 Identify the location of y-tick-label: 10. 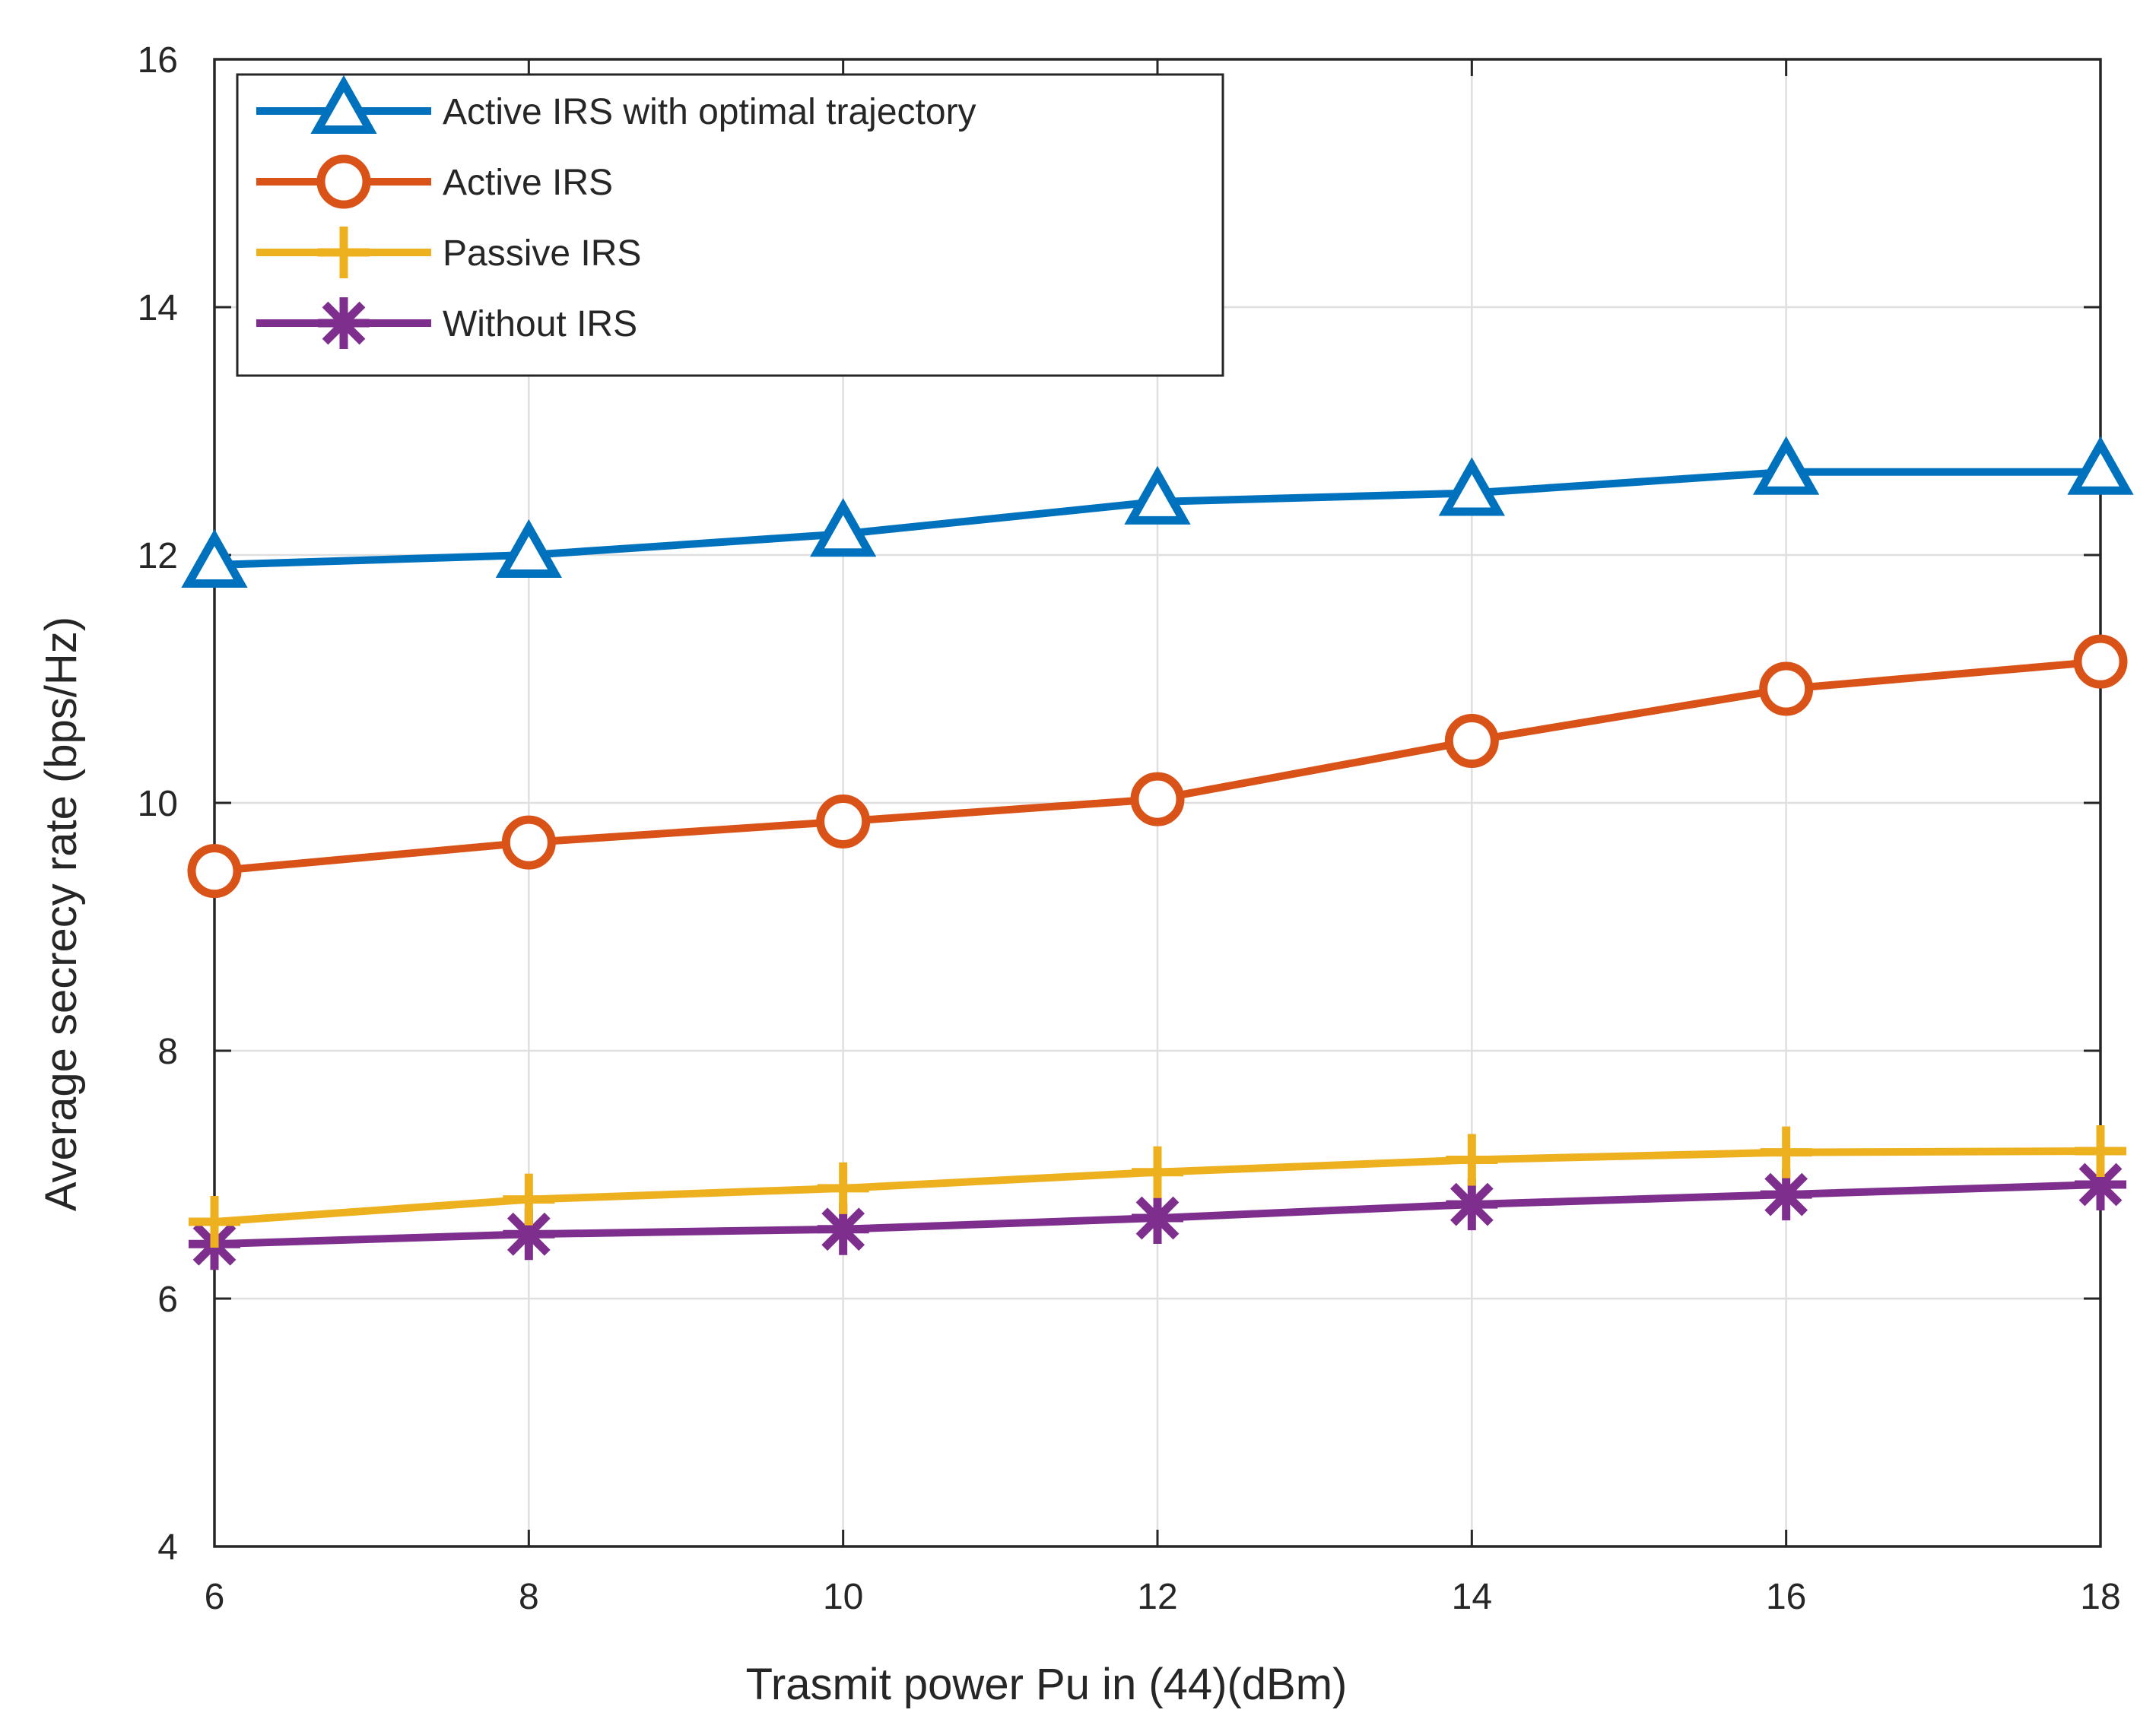
(158, 804).